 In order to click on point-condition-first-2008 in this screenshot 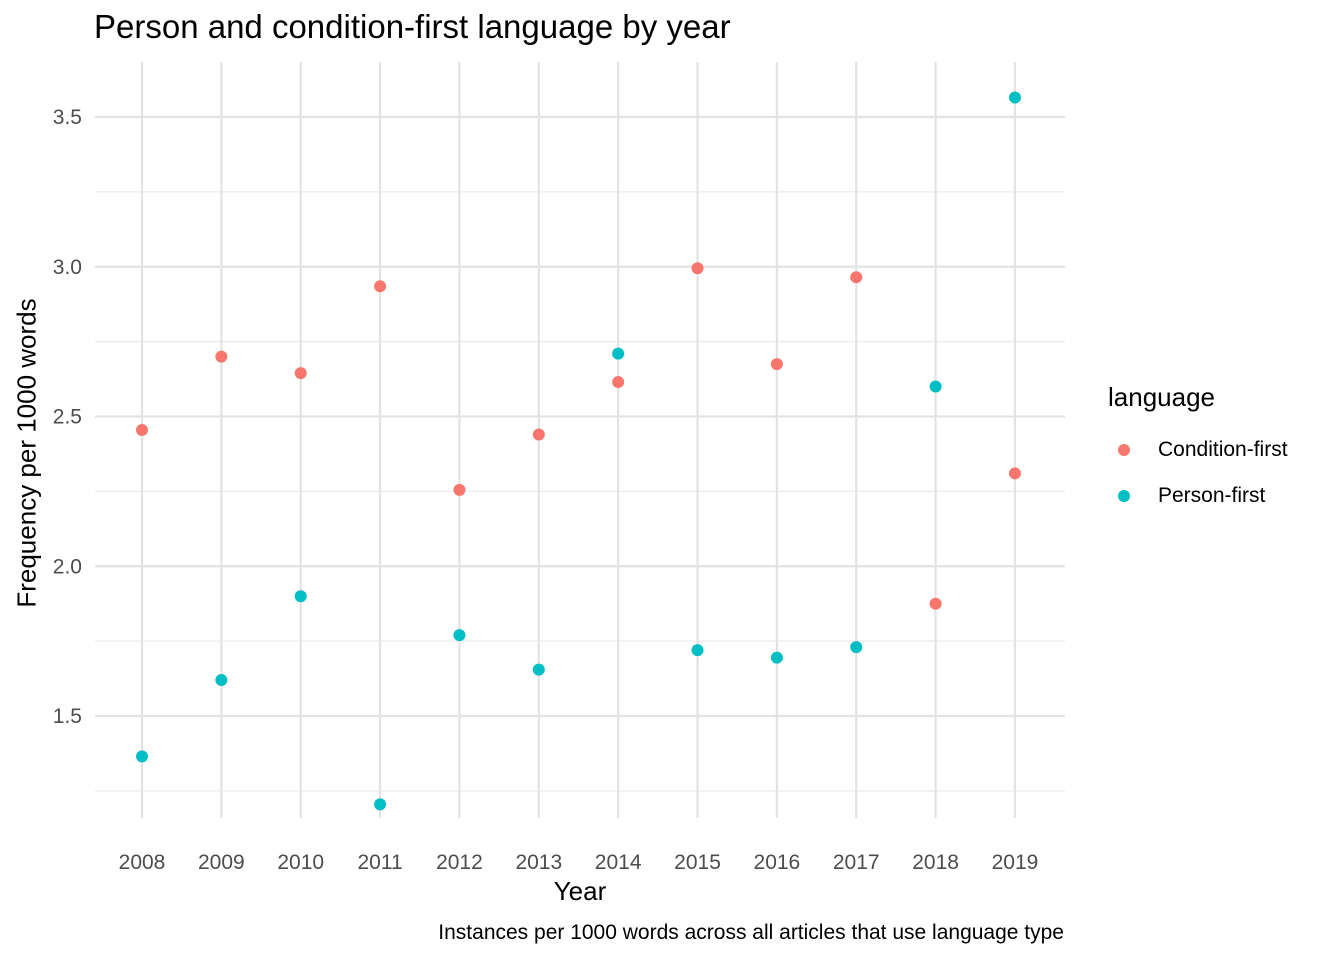, I will do `click(142, 429)`.